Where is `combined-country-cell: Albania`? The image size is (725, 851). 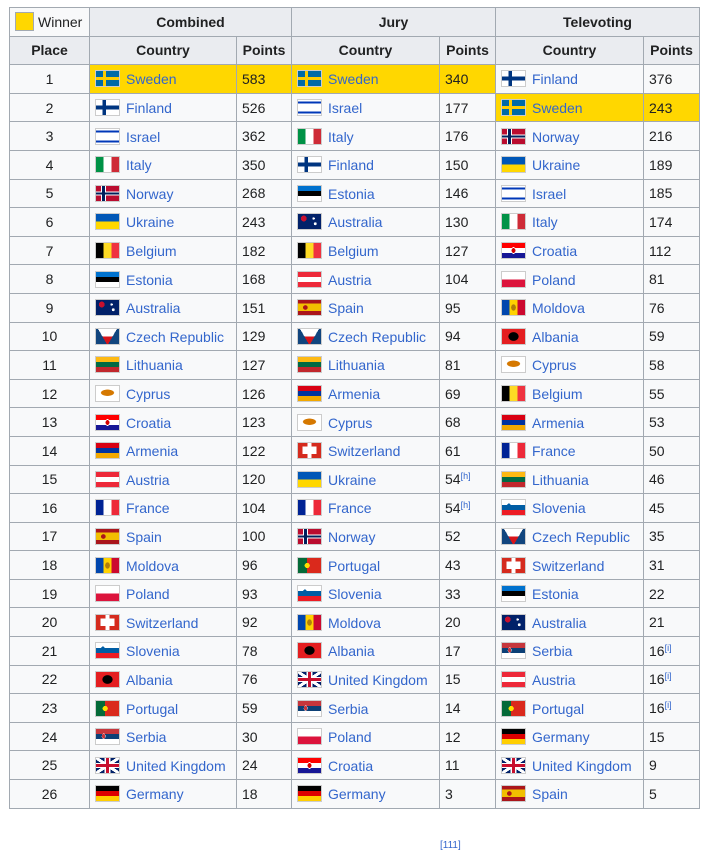
combined-country-cell: Albania is located at coordinates (163, 679).